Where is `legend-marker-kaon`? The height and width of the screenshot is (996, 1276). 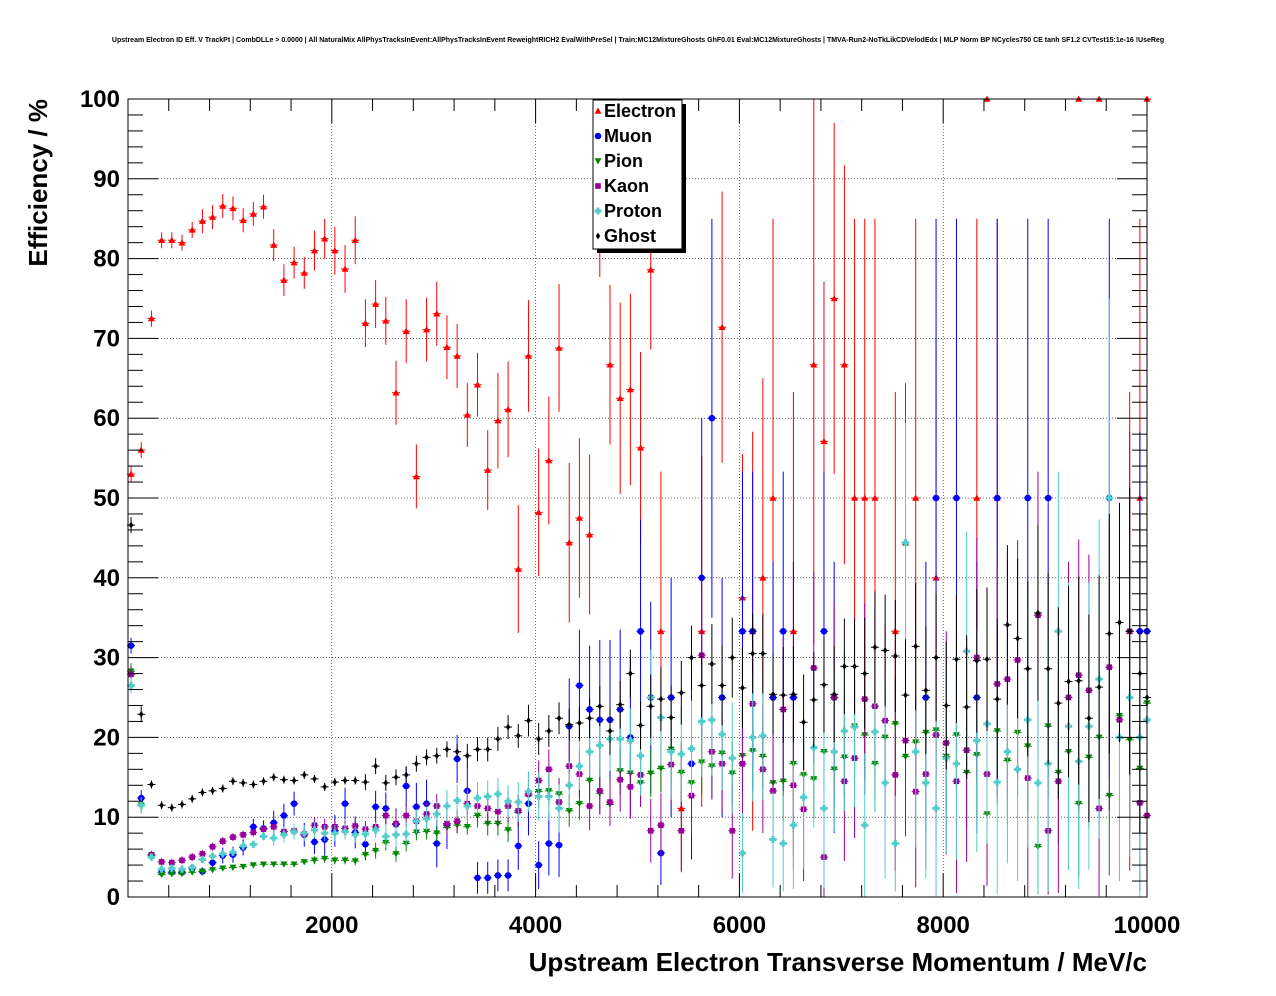 legend-marker-kaon is located at coordinates (598, 186).